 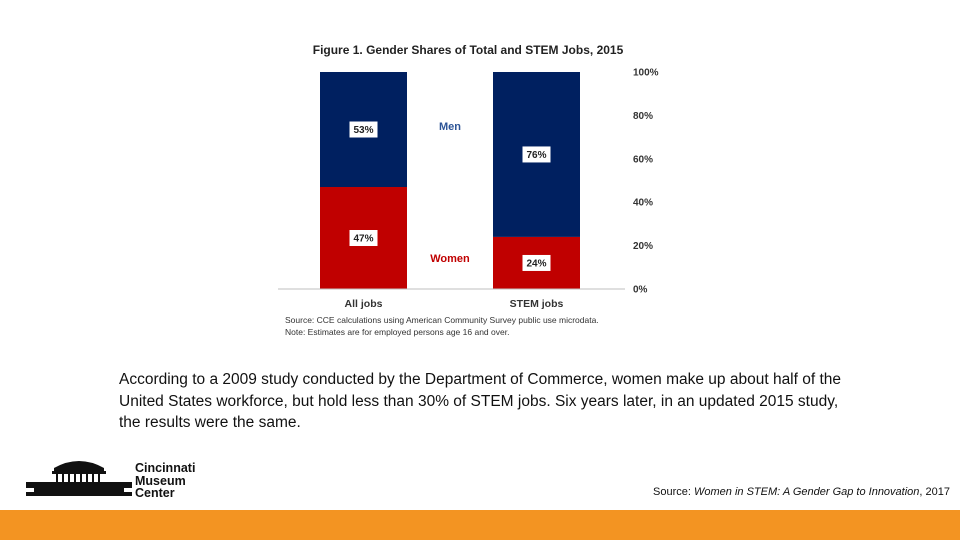 What do you see at coordinates (640, 290) in the screenshot?
I see `y-tick-0: 0%` at bounding box center [640, 290].